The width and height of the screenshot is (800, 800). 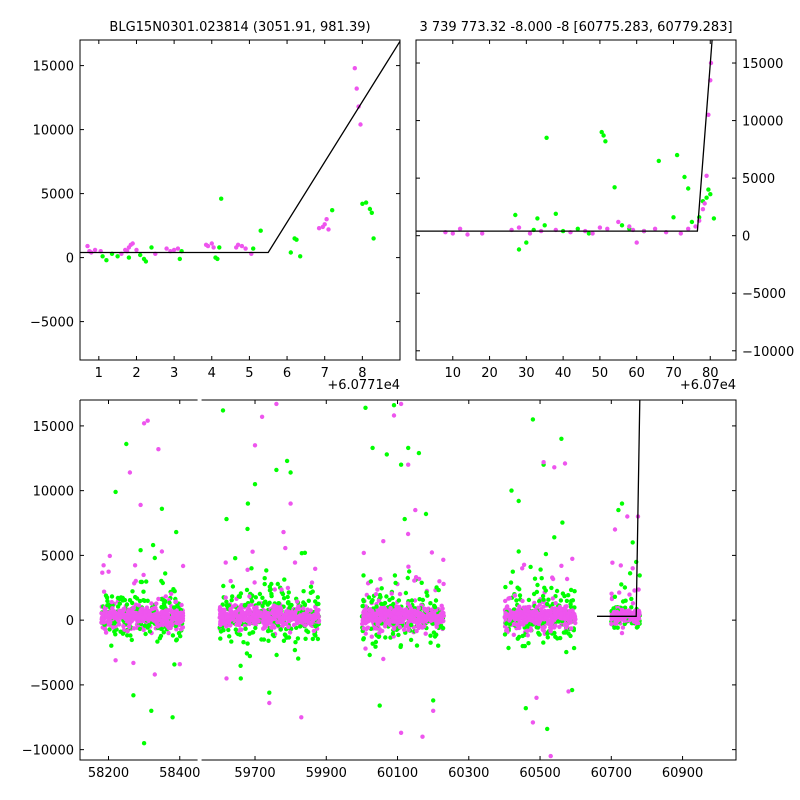 What do you see at coordinates (52, 323) in the screenshot?
I see `y-tick-label: −5000` at bounding box center [52, 323].